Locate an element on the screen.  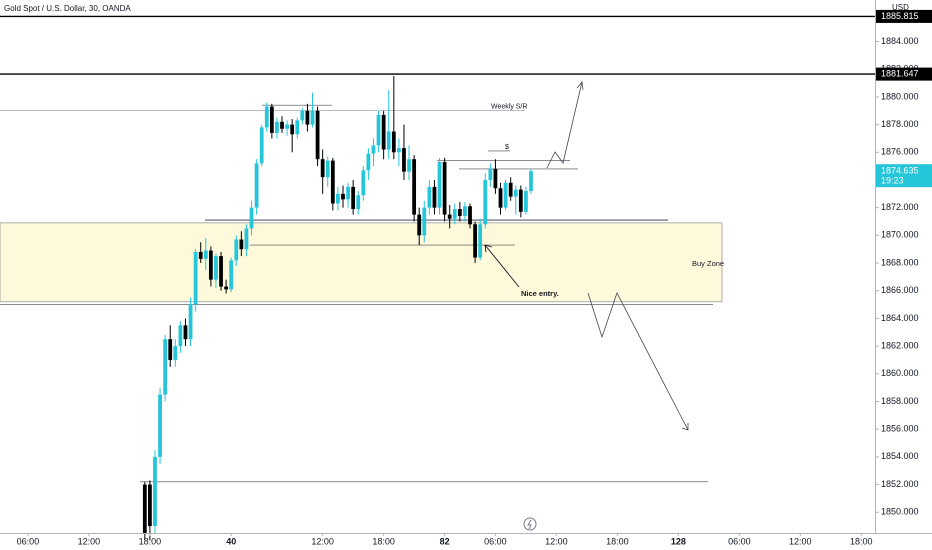
y-tick-label: 1866.000 is located at coordinates (900, 290).